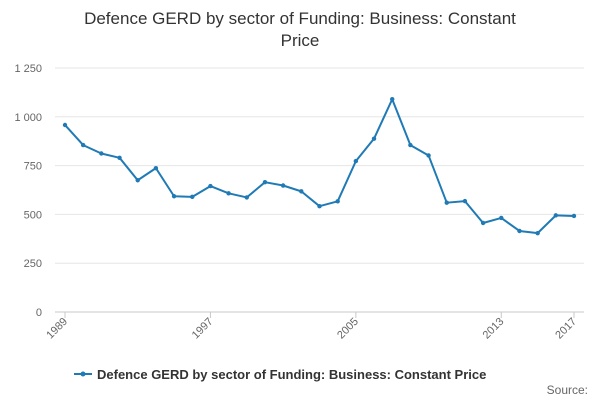 Image resolution: width=600 pixels, height=400 pixels. What do you see at coordinates (567, 390) in the screenshot?
I see `source-label: Source:` at bounding box center [567, 390].